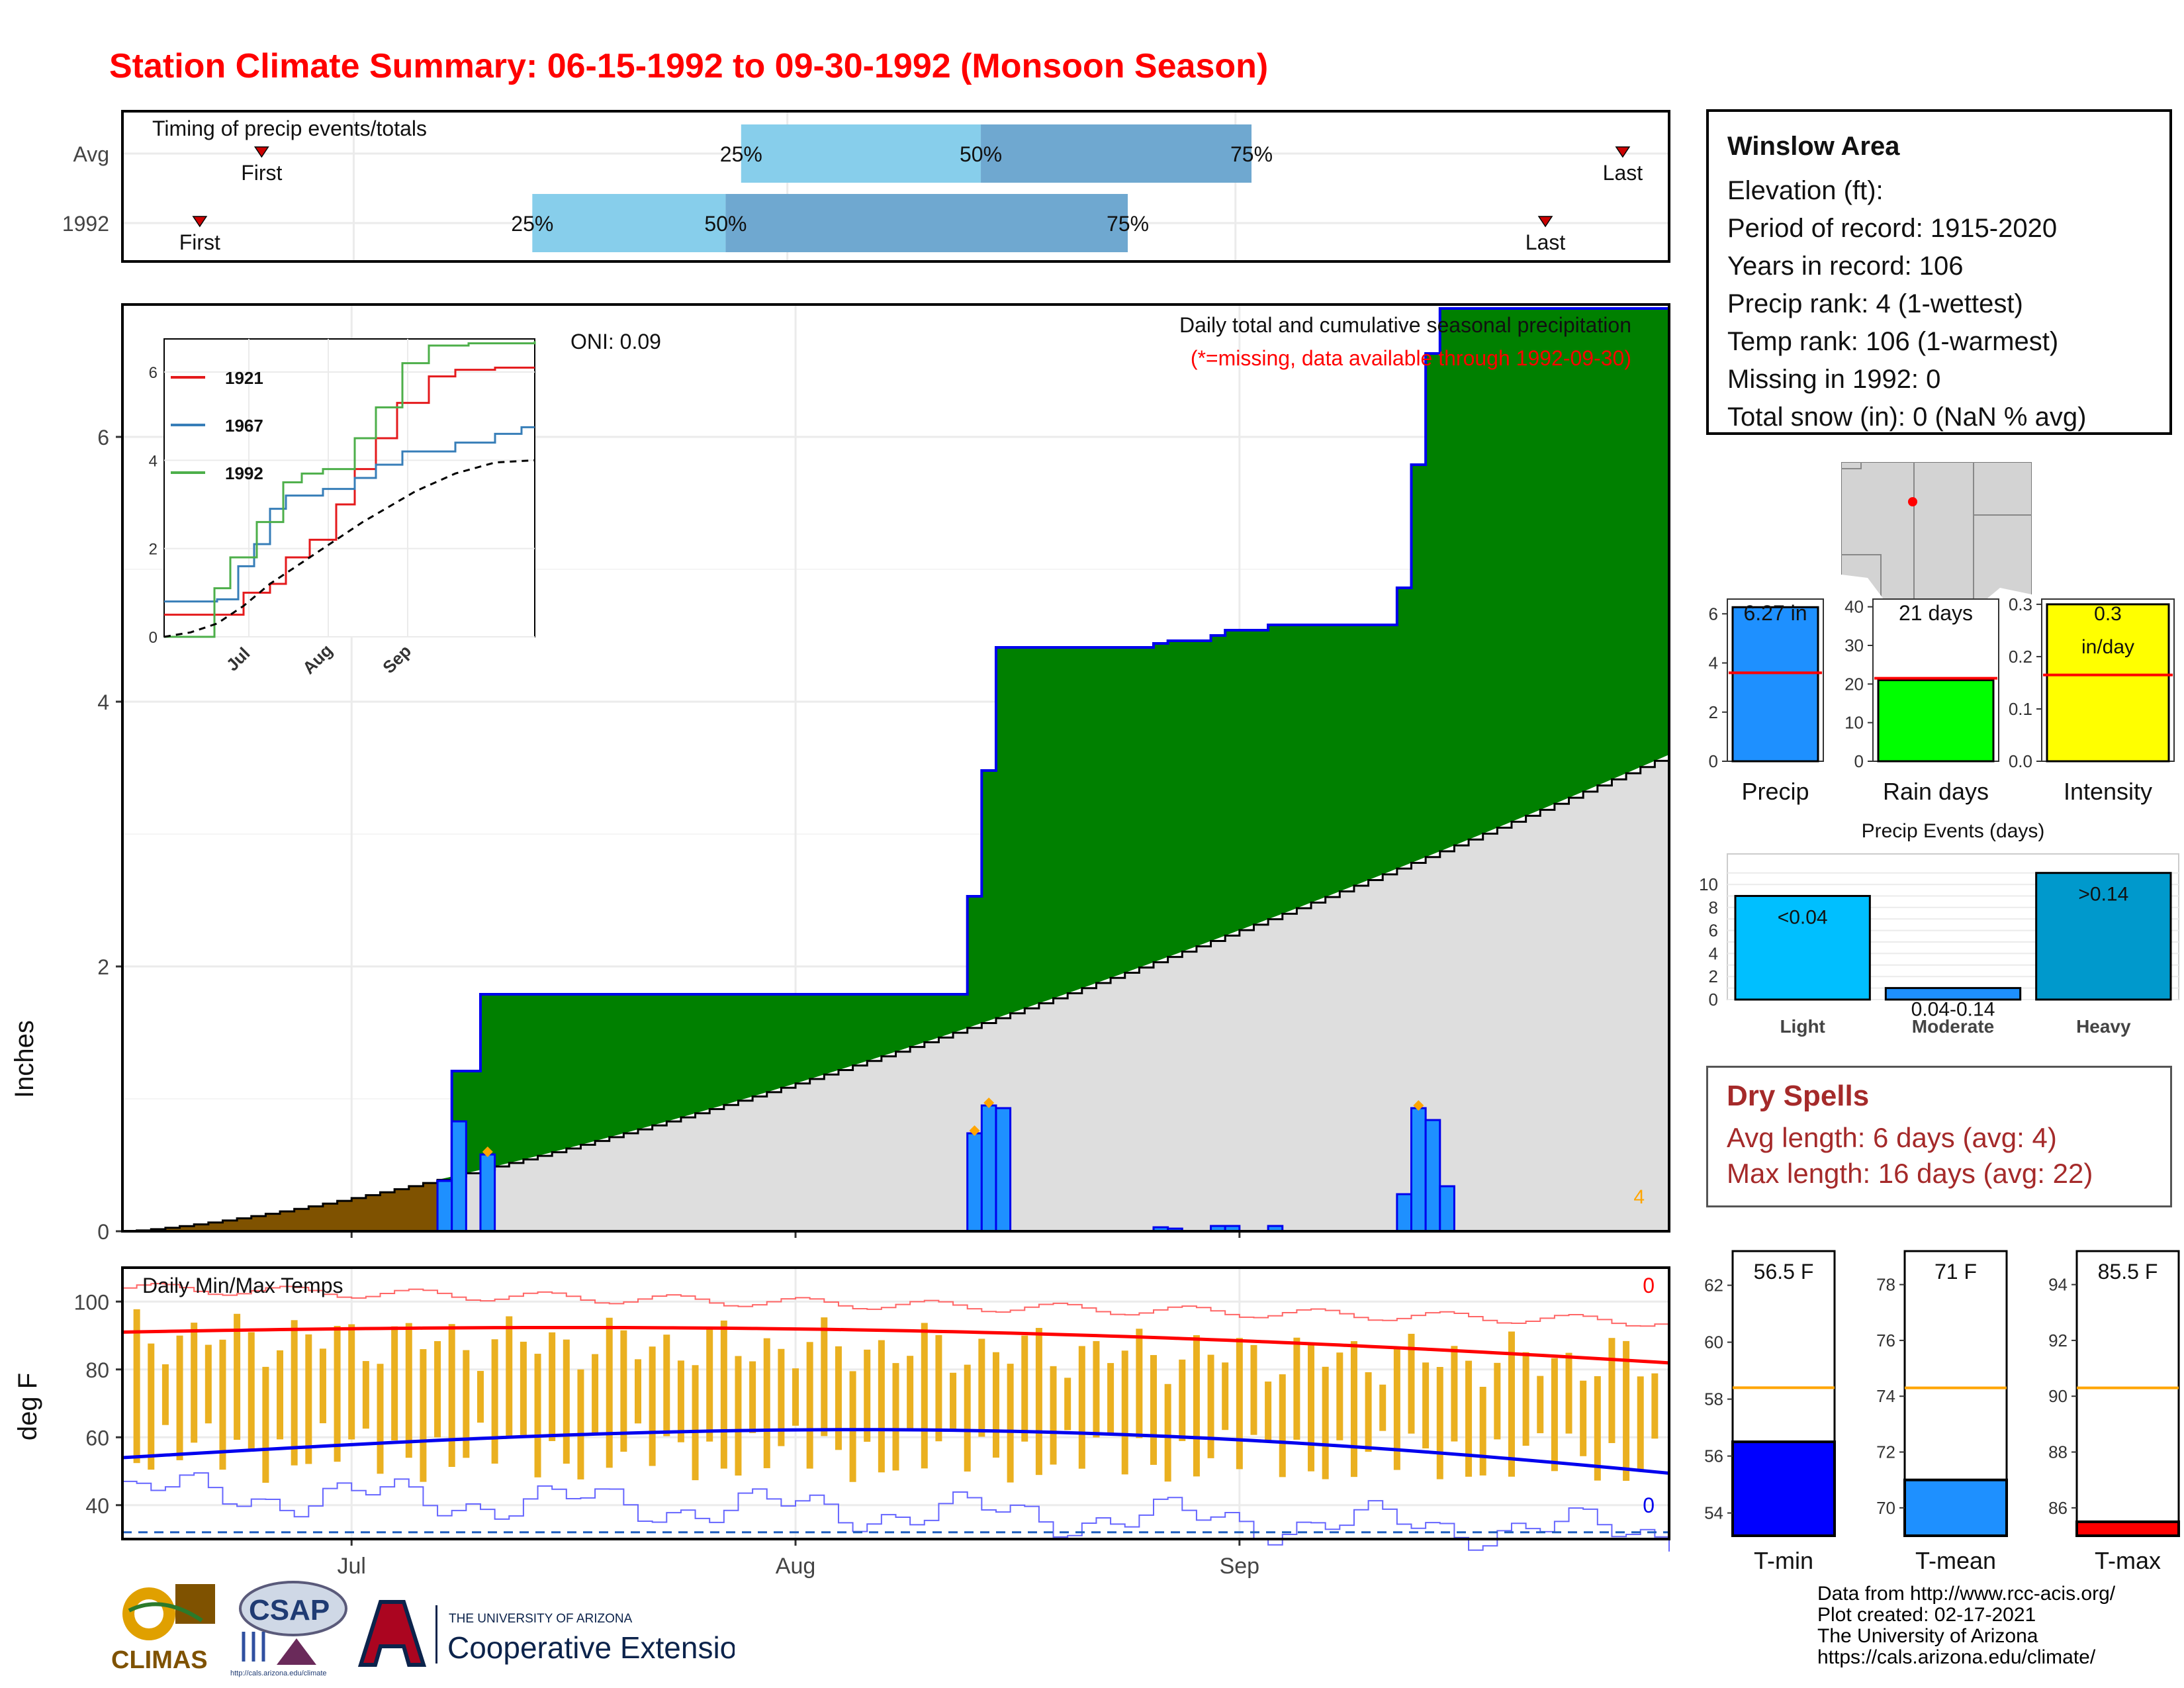 The image size is (2184, 1688). I want to click on csap-url: http://cals.arizona.edu/climate, so click(278, 1673).